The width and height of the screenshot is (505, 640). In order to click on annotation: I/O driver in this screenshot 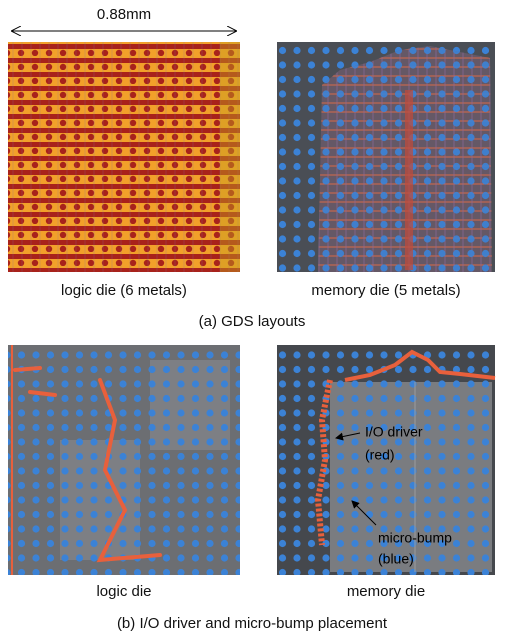, I will do `click(394, 432)`.